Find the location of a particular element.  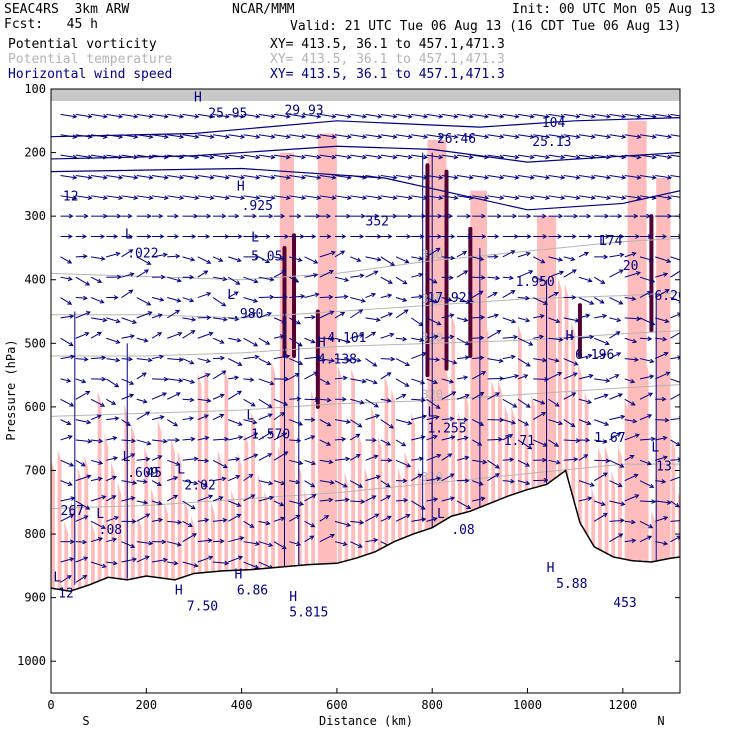

field-extremum-label: 1.71 is located at coordinates (519, 441).